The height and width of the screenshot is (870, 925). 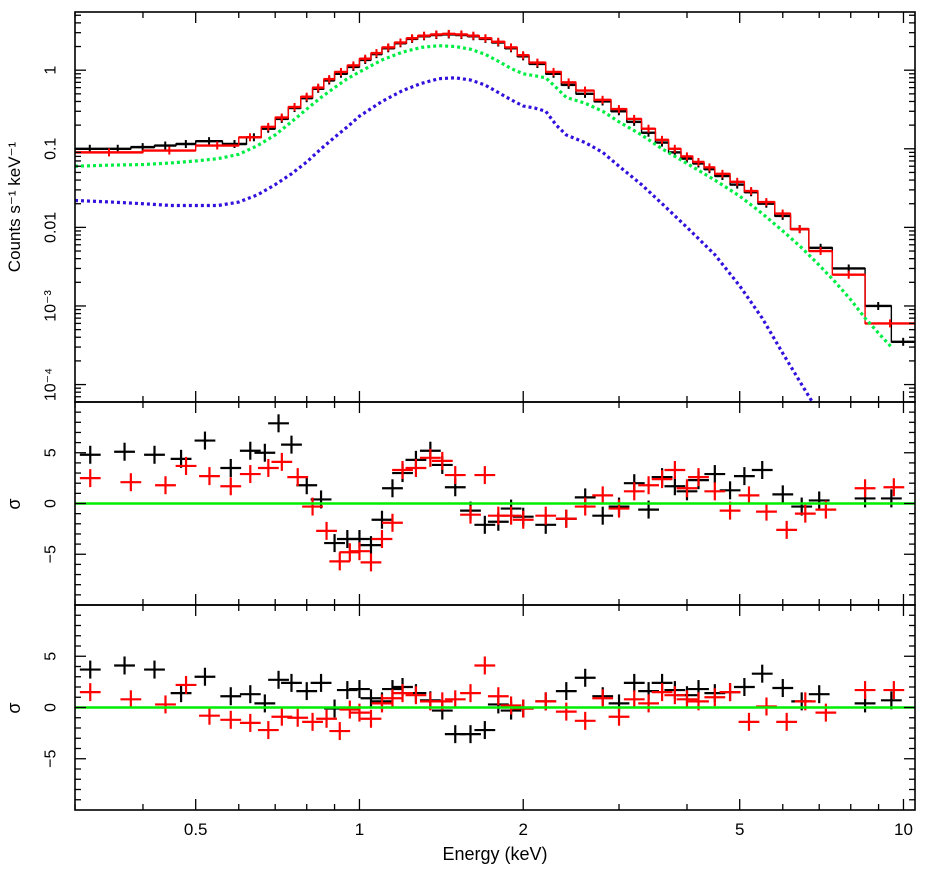 What do you see at coordinates (739, 829) in the screenshot?
I see `x-tick-label: 5` at bounding box center [739, 829].